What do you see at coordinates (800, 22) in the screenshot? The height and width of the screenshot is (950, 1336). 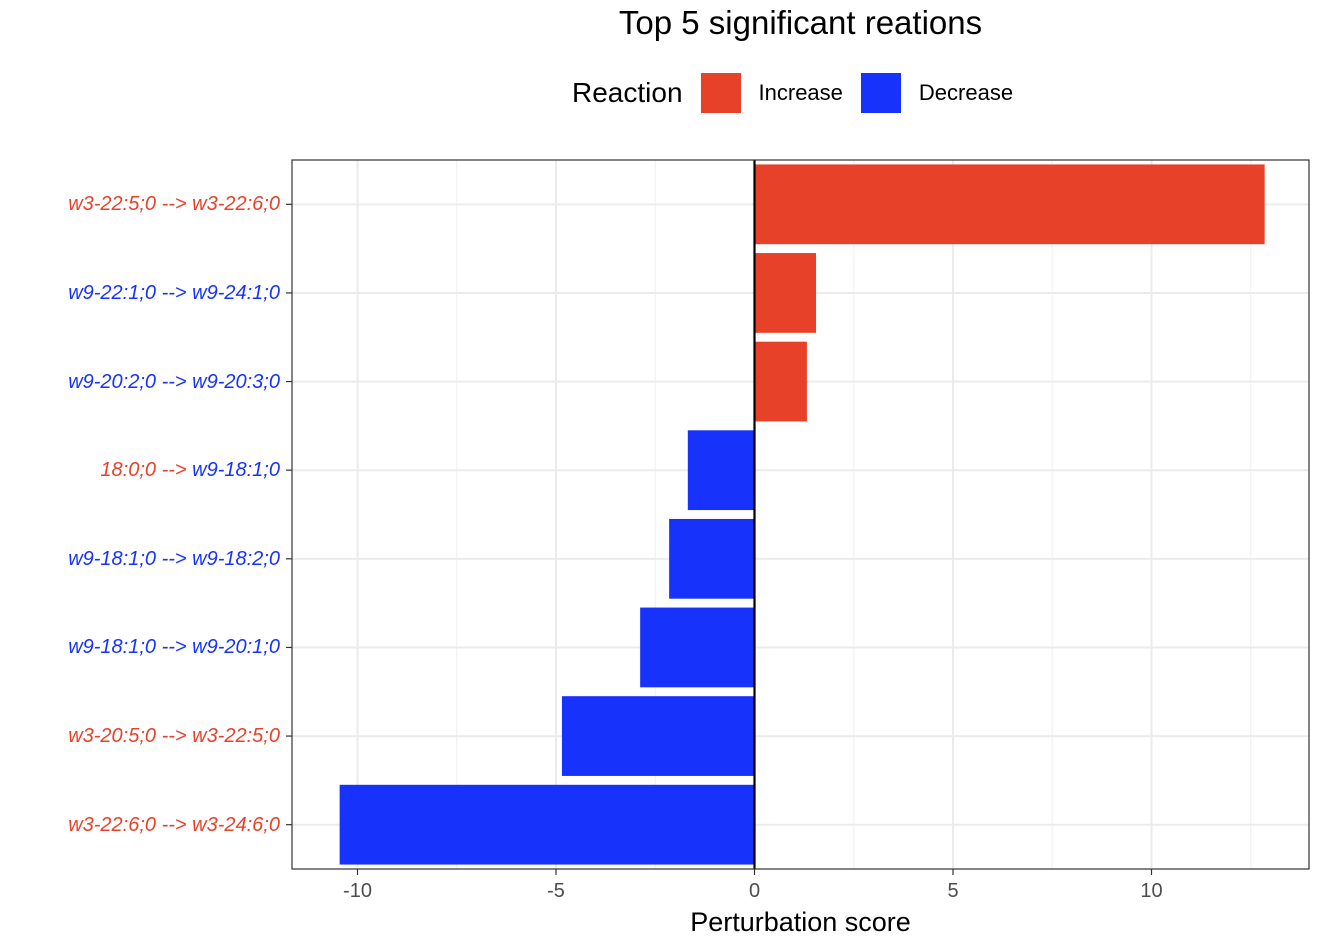 I see `chart-title: Top 5 significant reations` at bounding box center [800, 22].